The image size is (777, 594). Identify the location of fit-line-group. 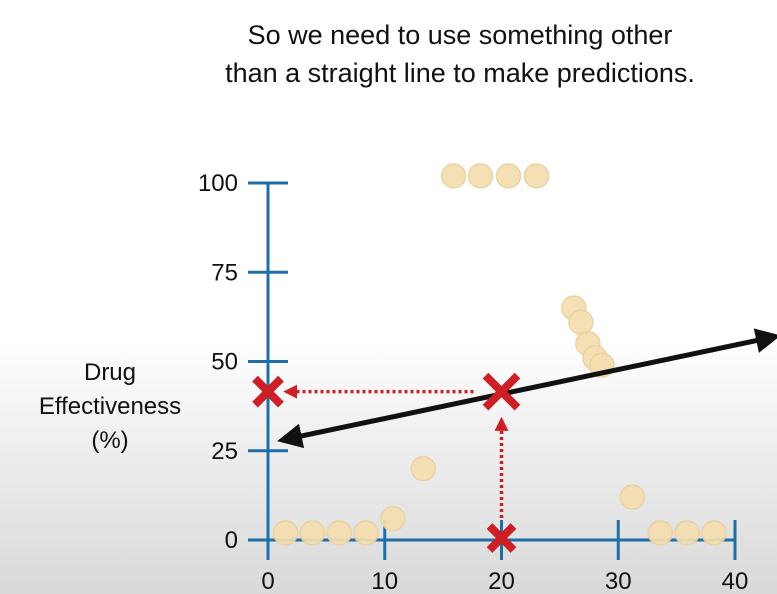
(527, 388).